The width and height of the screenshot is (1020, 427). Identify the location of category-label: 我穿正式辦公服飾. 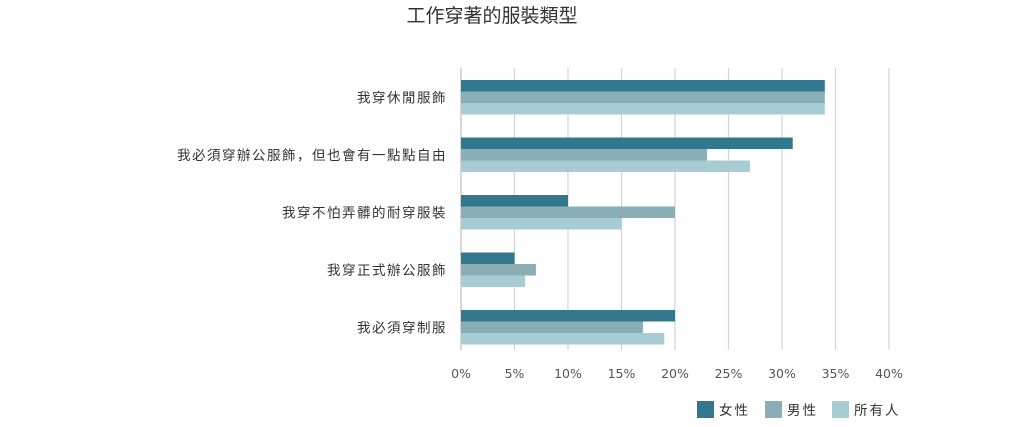
(387, 271).